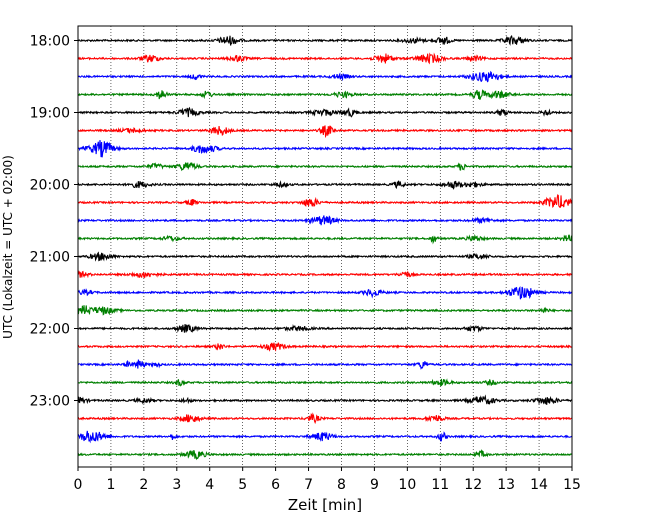  What do you see at coordinates (54, 222) in the screenshot?
I see `y-axis: 18:00 19:00 20:00 21:00 22:00 23:00` at bounding box center [54, 222].